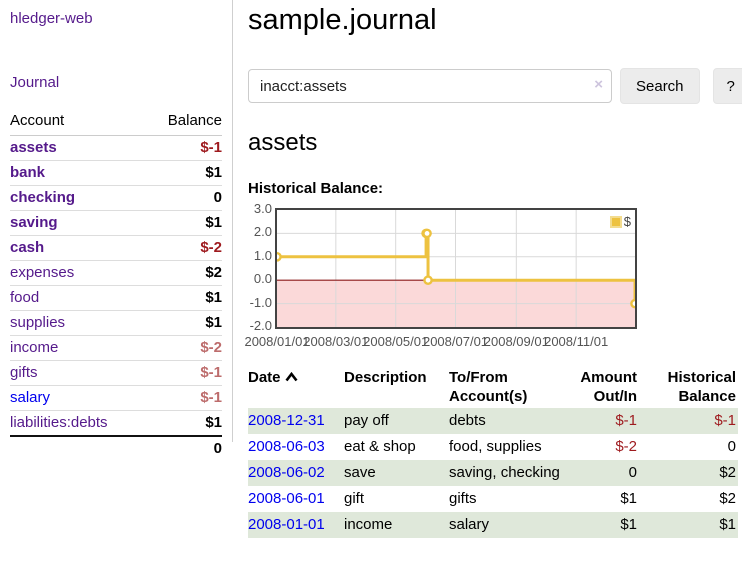  What do you see at coordinates (576, 341) in the screenshot?
I see `x-axis-tick-label: 2008/11/01` at bounding box center [576, 341].